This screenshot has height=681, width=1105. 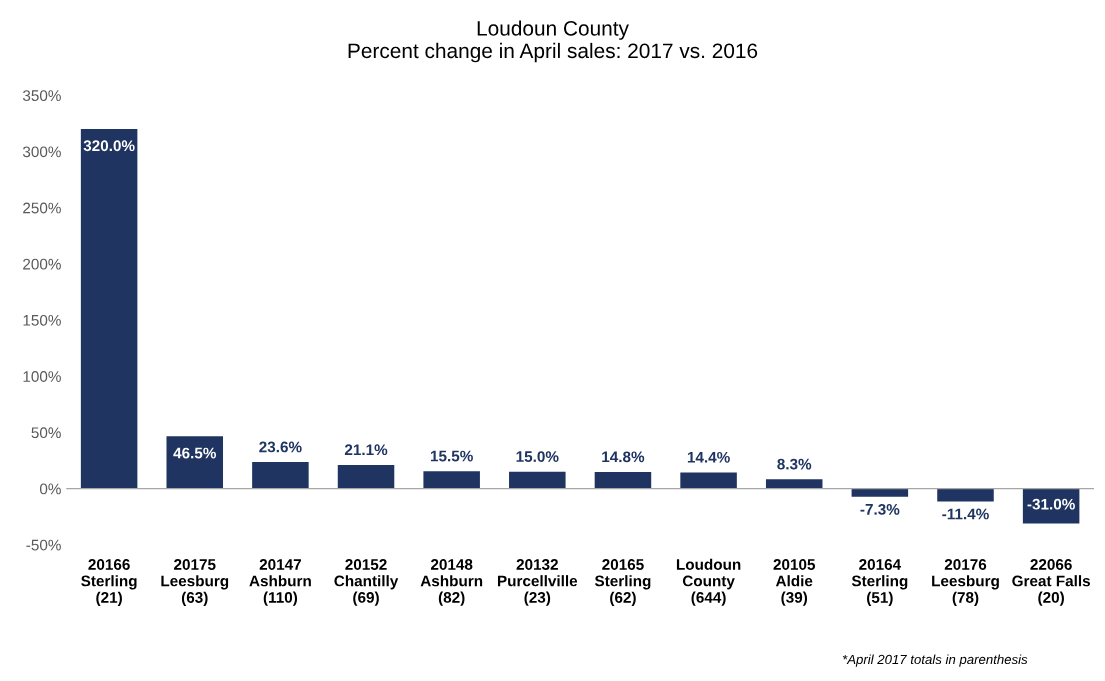 What do you see at coordinates (553, 41) in the screenshot?
I see `chart-title: Loudoun County Percent change in April sales: 2017 vs. 2016` at bounding box center [553, 41].